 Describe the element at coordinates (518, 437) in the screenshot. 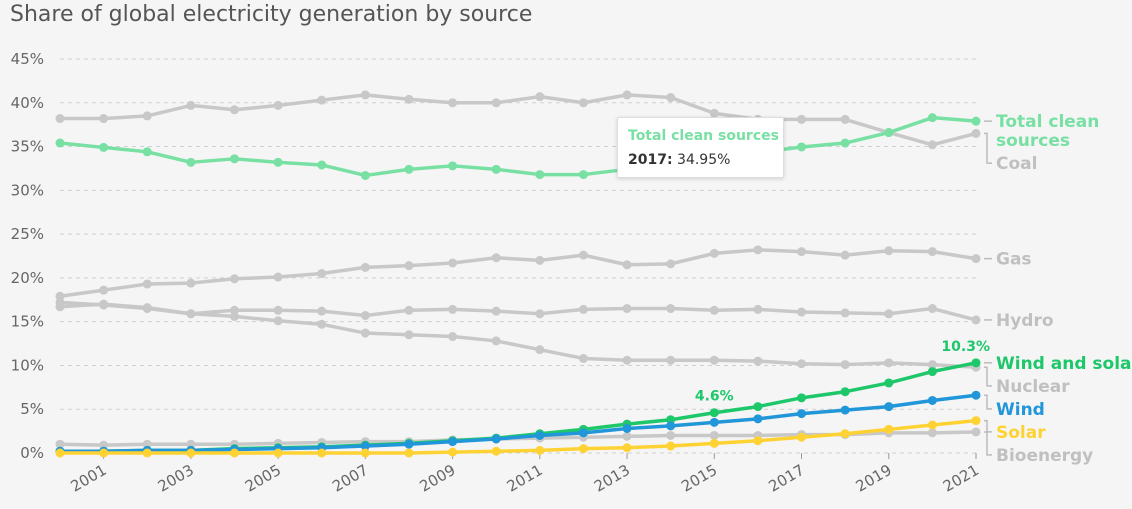

I see `series-solar` at that location.